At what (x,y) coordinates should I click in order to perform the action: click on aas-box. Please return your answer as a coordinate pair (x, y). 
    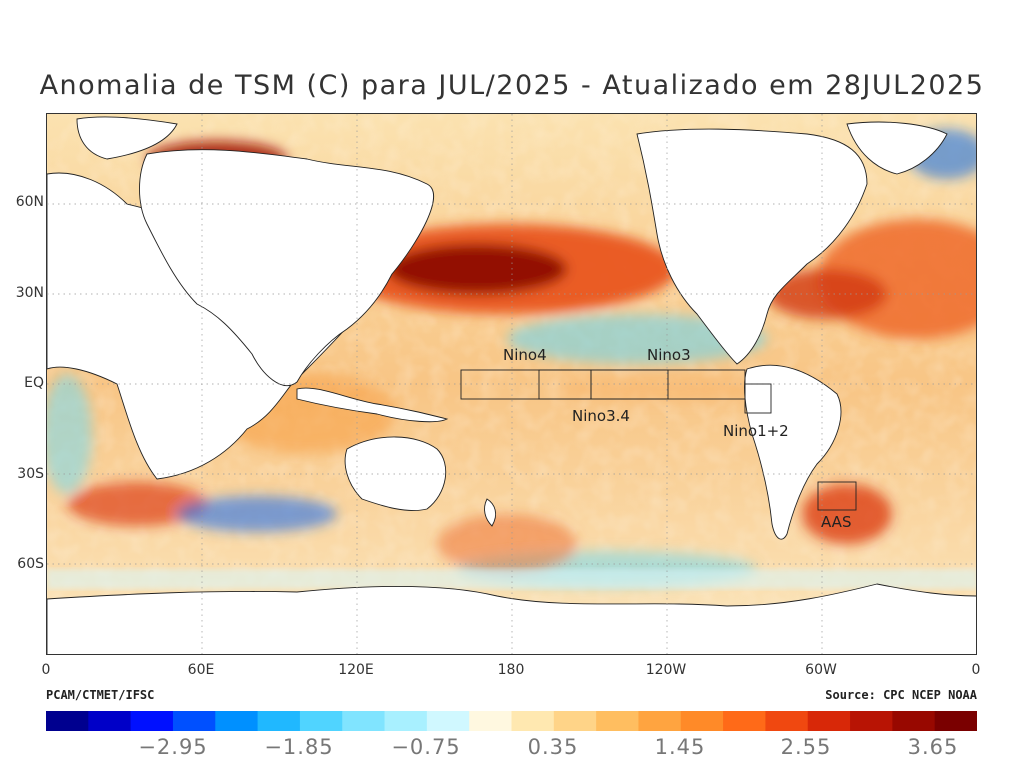
    Looking at the image, I should click on (837, 496).